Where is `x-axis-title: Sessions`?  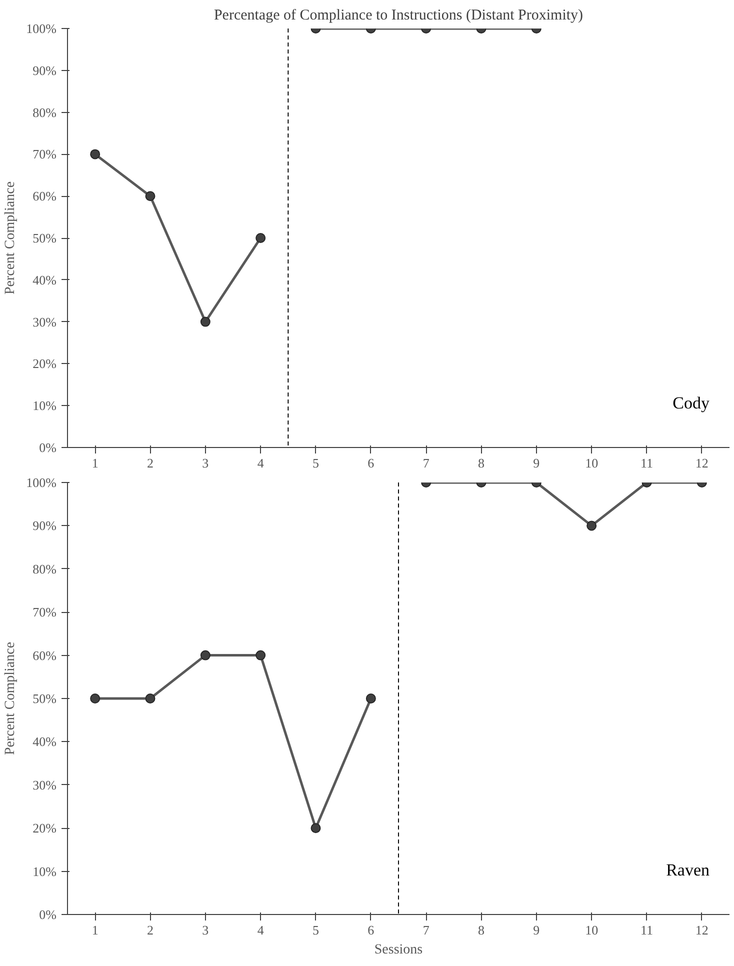
x-axis-title: Sessions is located at coordinates (398, 950).